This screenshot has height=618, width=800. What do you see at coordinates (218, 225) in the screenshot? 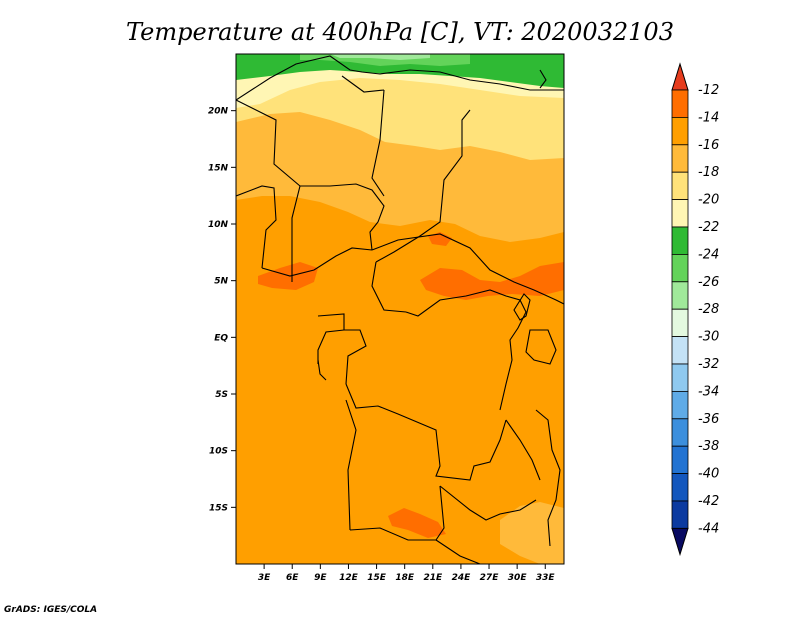
I see `y-tick-label: 10N` at bounding box center [218, 225].